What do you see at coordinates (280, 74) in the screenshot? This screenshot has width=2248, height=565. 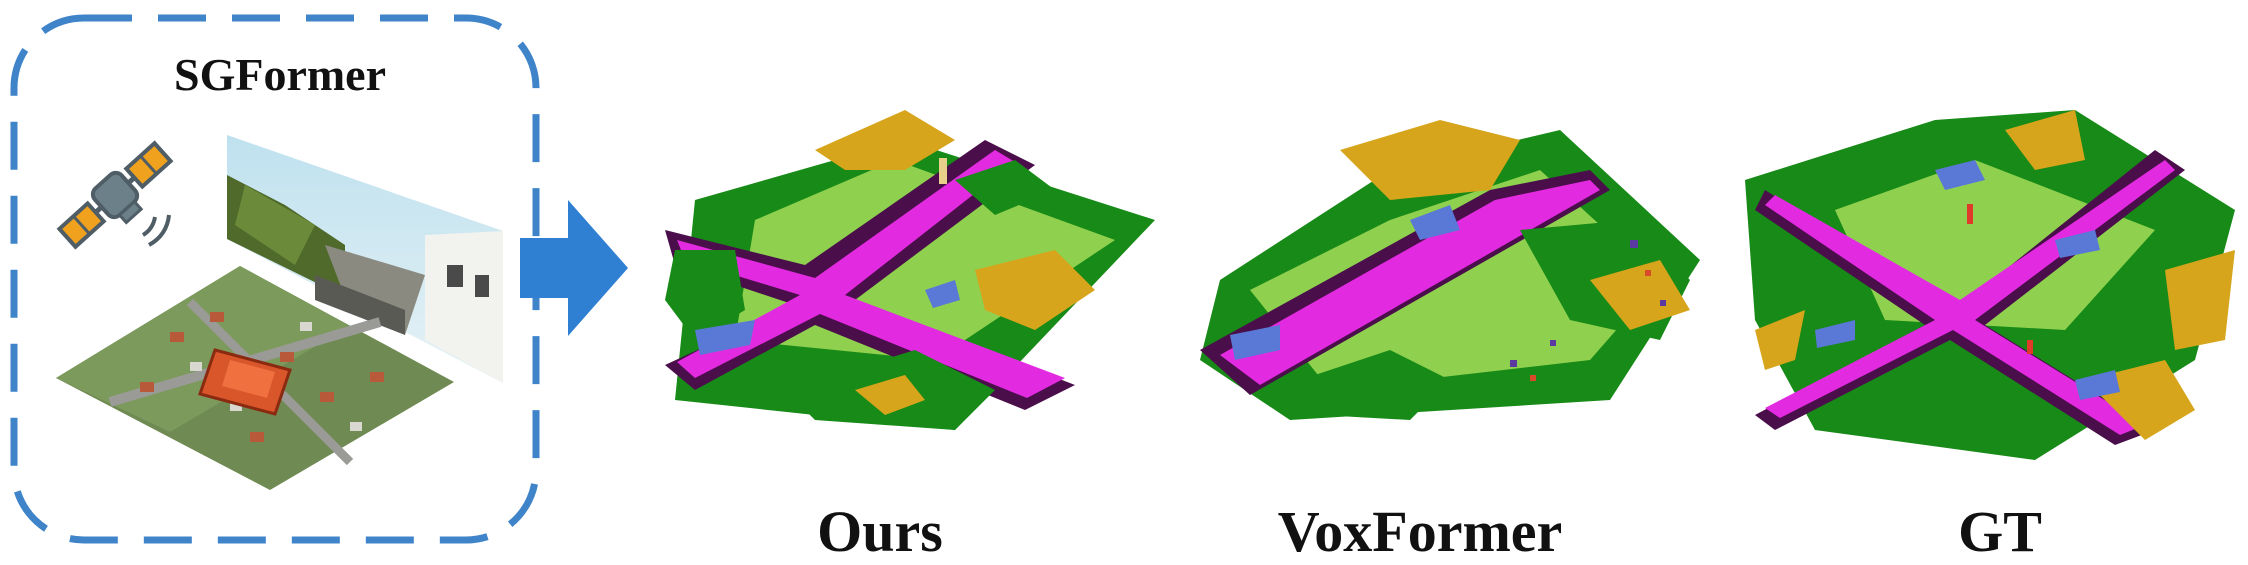 I see `panel-title: SGFormer` at bounding box center [280, 74].